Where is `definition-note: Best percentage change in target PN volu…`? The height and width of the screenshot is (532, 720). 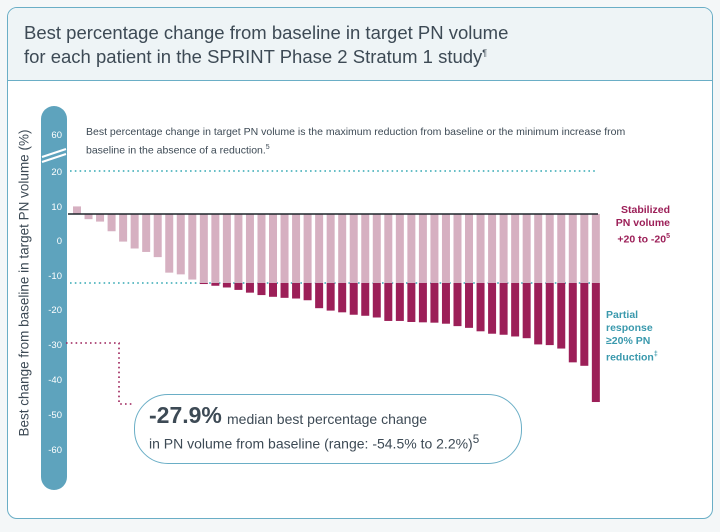
definition-note: Best percentage change in target PN volu… is located at coordinates (366, 141).